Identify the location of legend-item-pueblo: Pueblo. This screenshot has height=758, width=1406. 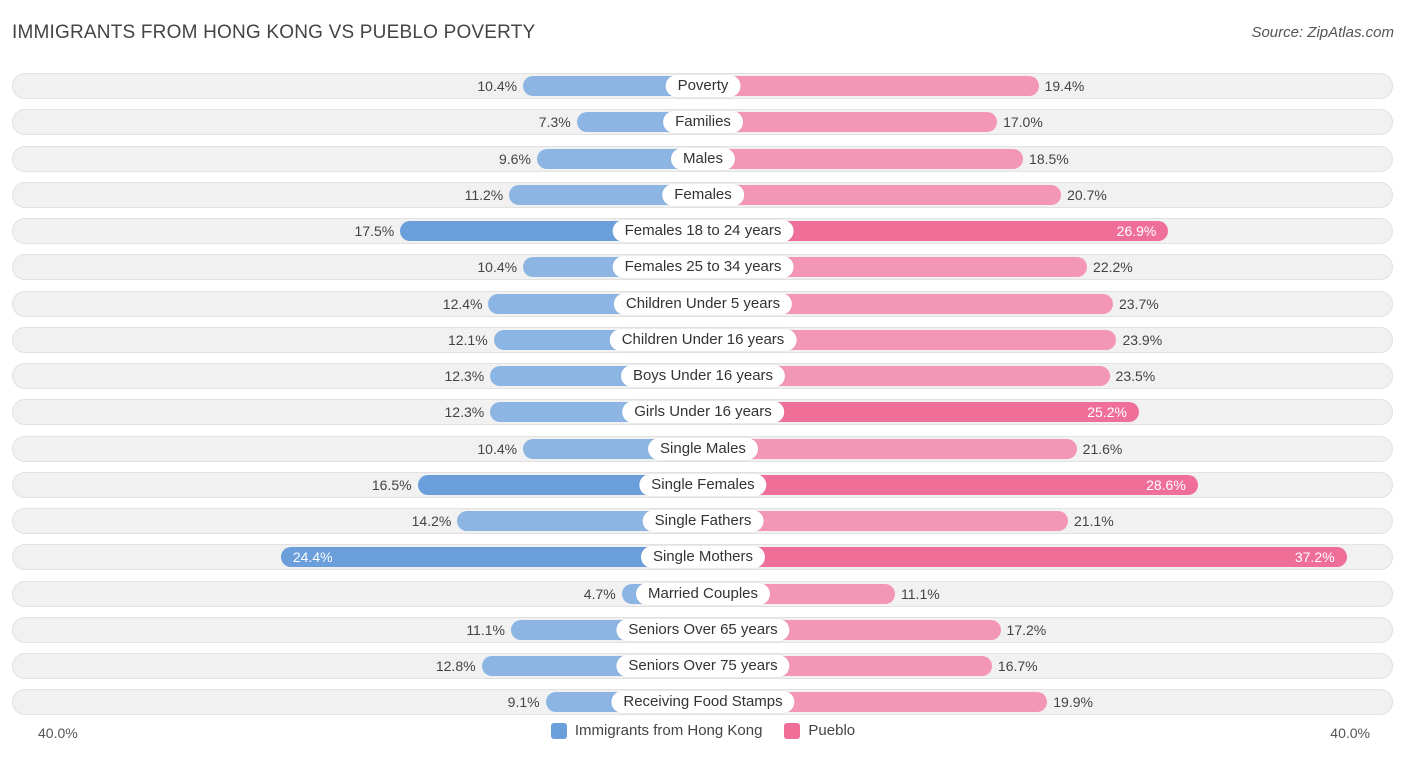
(819, 730).